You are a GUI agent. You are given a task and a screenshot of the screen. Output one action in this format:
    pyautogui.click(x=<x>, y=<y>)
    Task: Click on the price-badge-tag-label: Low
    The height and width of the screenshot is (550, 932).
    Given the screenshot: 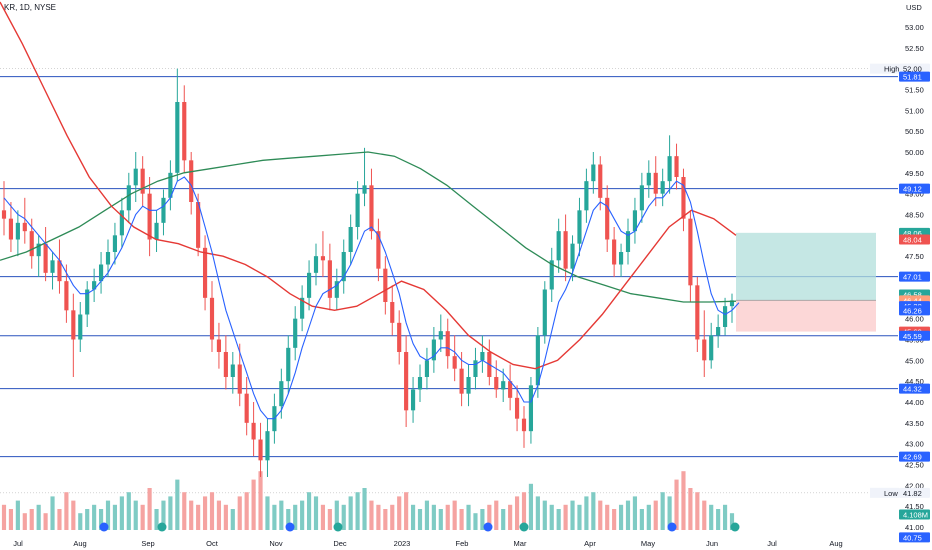 What is the action you would take?
    pyautogui.click(x=891, y=493)
    